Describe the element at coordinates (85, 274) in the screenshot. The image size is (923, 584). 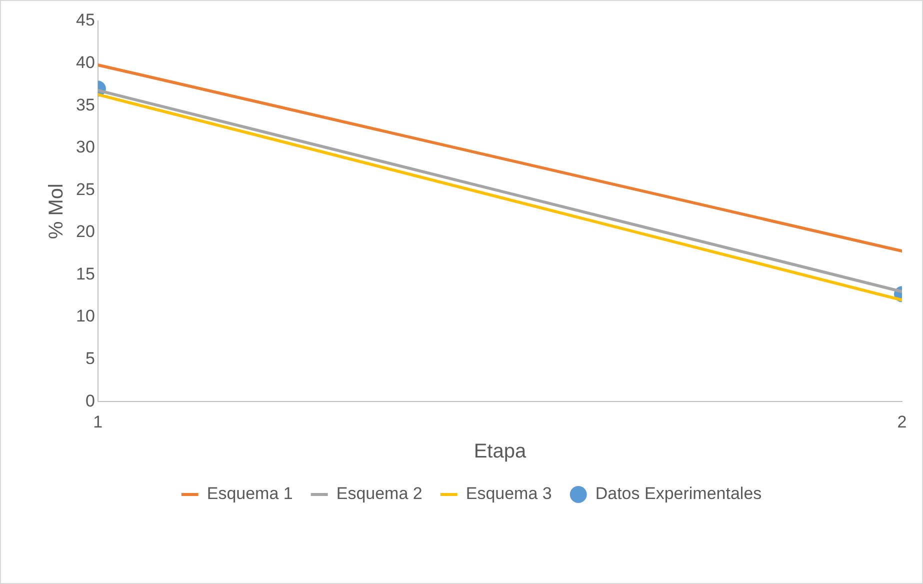
I see `y-tick-label: 15` at that location.